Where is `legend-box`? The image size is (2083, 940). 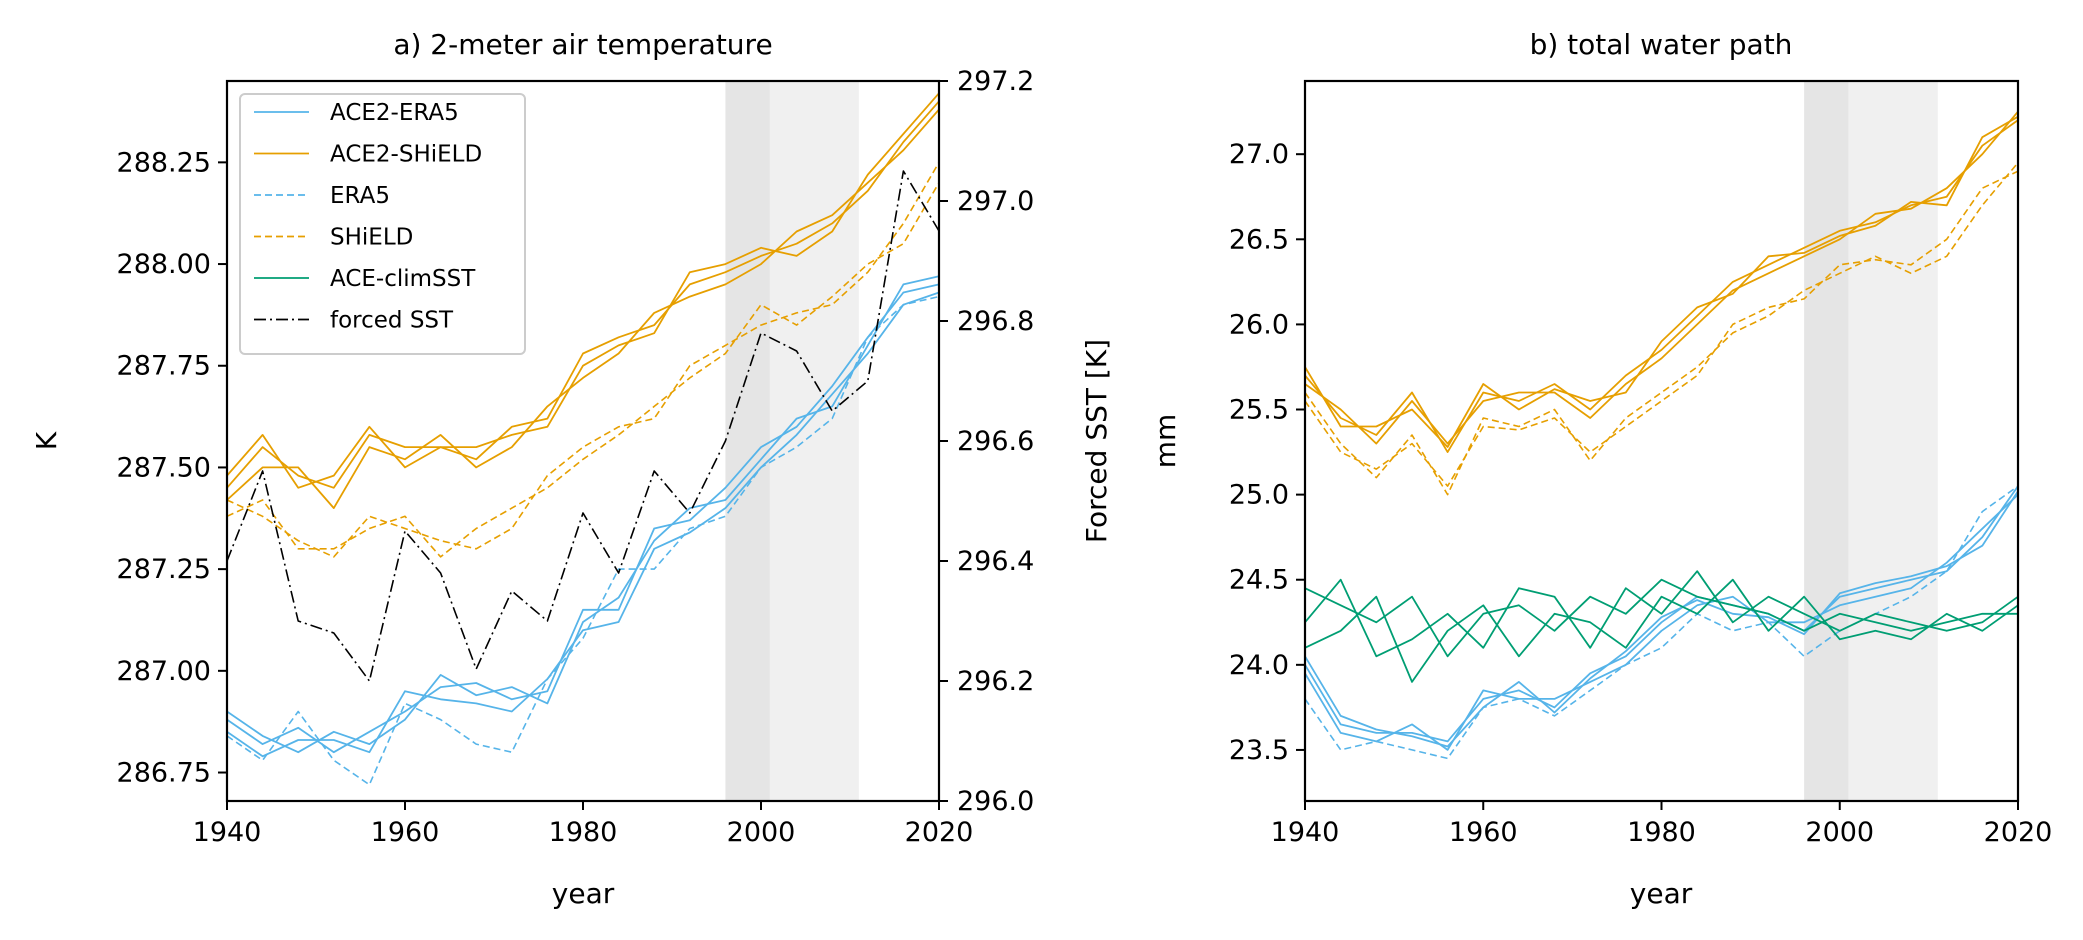 legend-box is located at coordinates (382, 224).